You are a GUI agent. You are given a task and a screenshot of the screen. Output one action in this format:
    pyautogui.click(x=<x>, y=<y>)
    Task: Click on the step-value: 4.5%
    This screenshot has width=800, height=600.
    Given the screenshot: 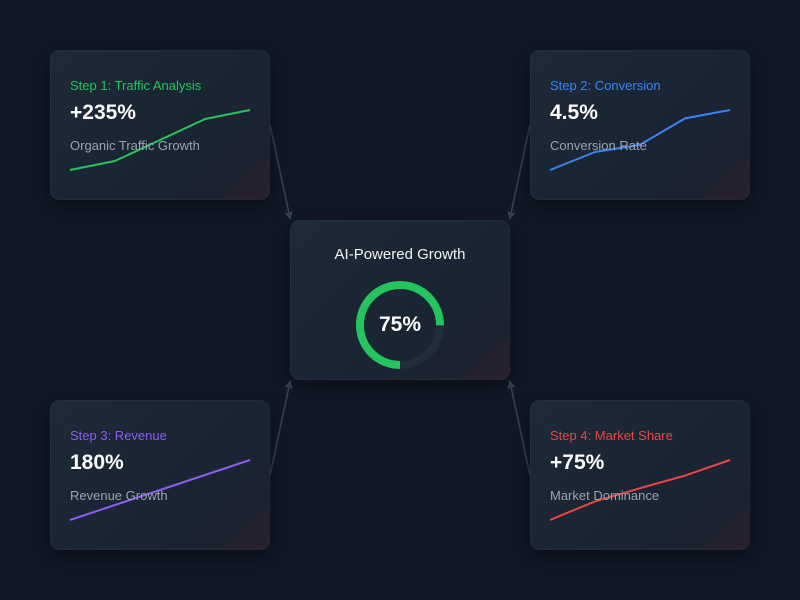 What is the action you would take?
    pyautogui.click(x=574, y=112)
    